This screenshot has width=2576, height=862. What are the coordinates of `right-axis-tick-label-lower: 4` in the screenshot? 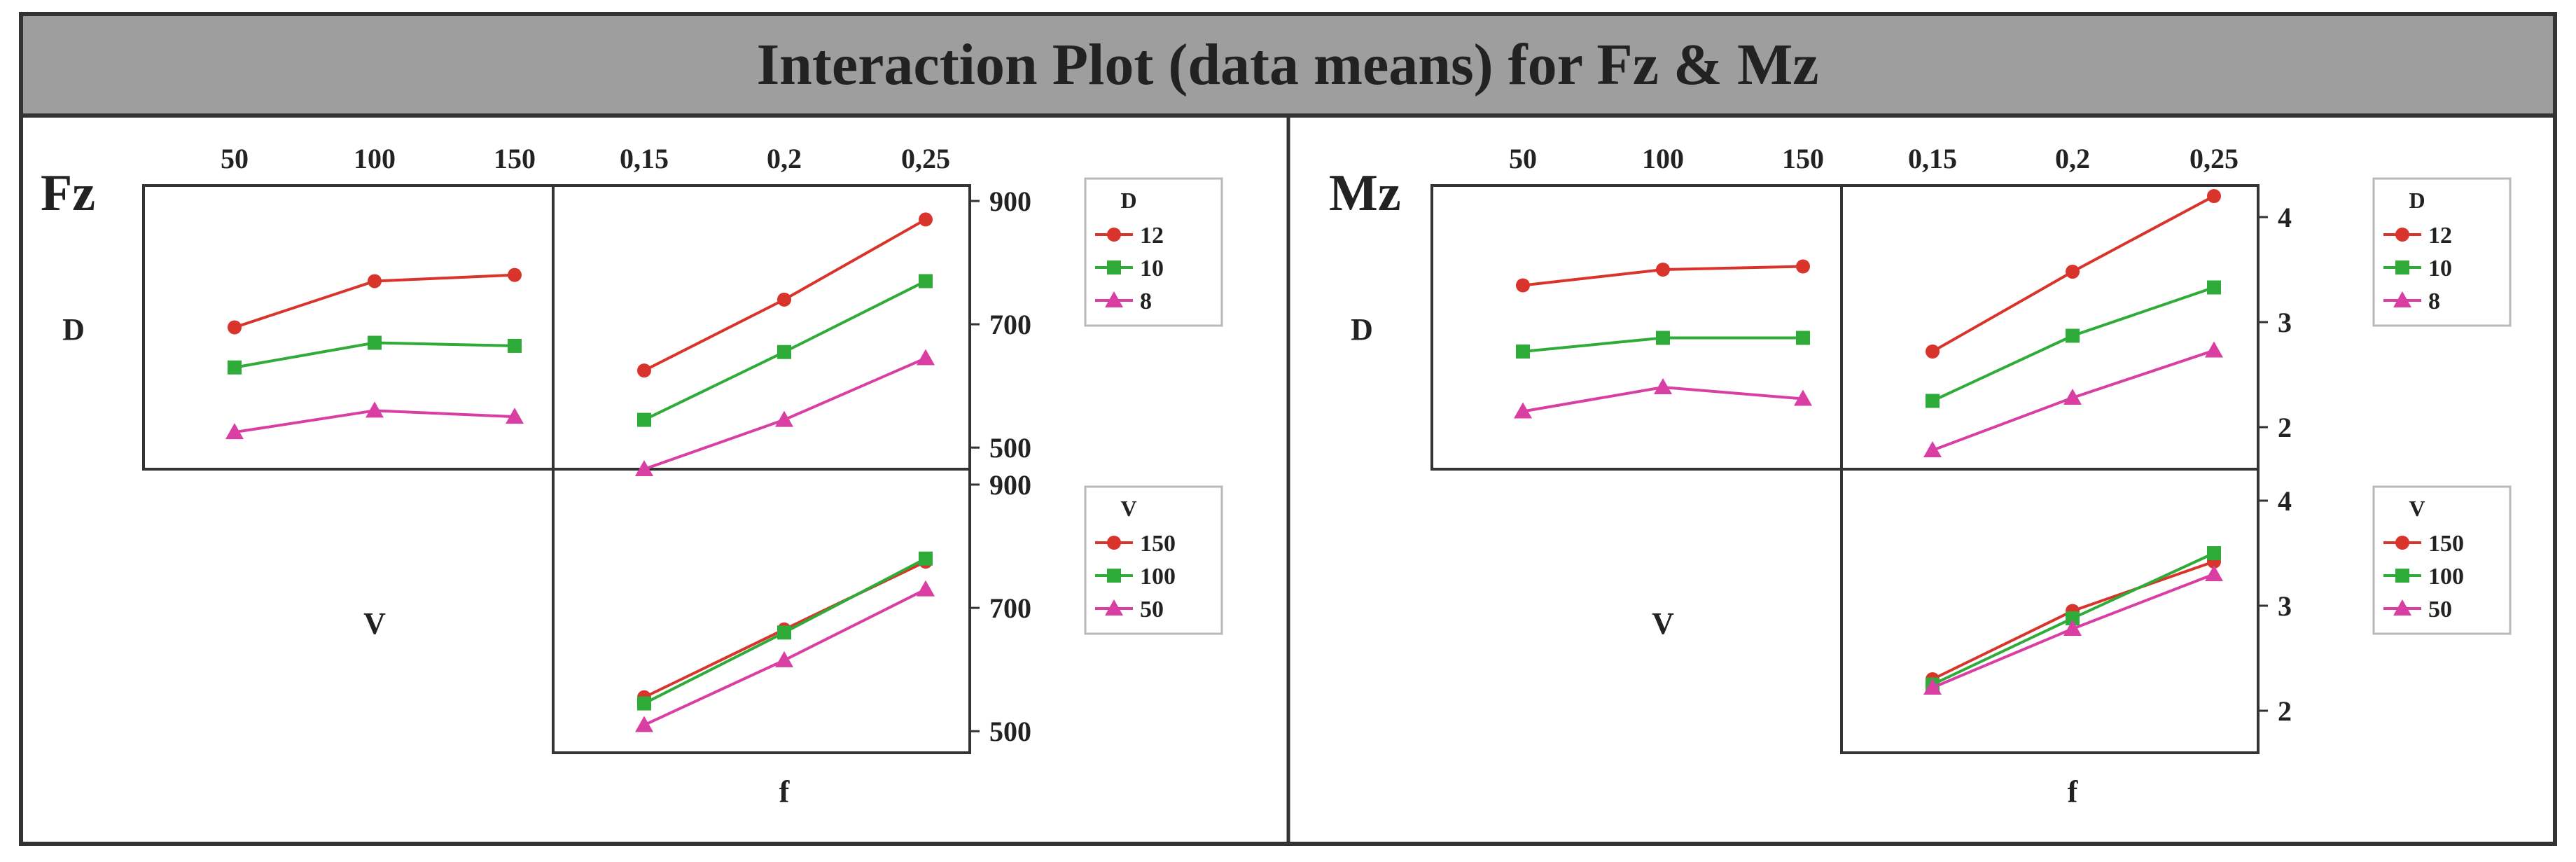 It's located at (2285, 501).